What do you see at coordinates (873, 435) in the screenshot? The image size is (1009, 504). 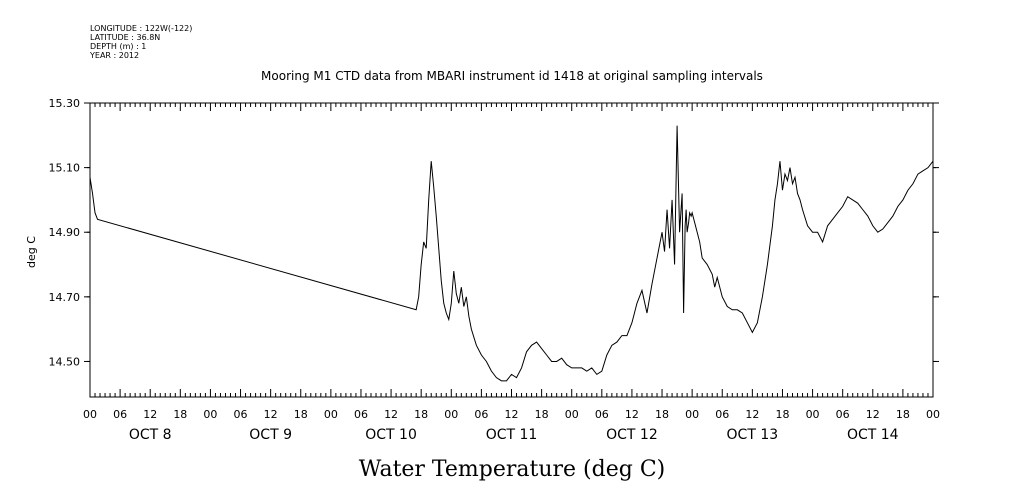 I see `x-day-label: OCT 14` at bounding box center [873, 435].